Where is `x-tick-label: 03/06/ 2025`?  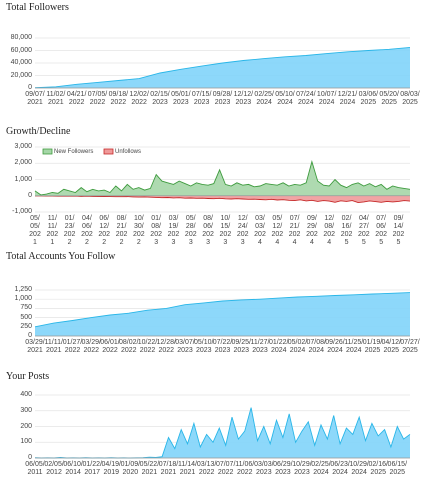
x-tick-label: 03/06/ 2025 is located at coordinates (368, 98).